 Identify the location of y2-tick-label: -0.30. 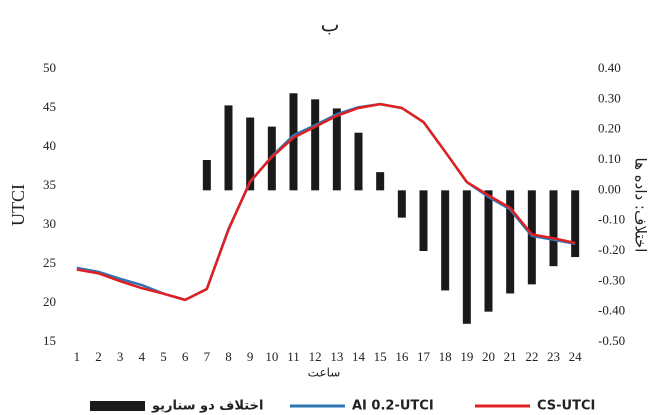
(611, 279).